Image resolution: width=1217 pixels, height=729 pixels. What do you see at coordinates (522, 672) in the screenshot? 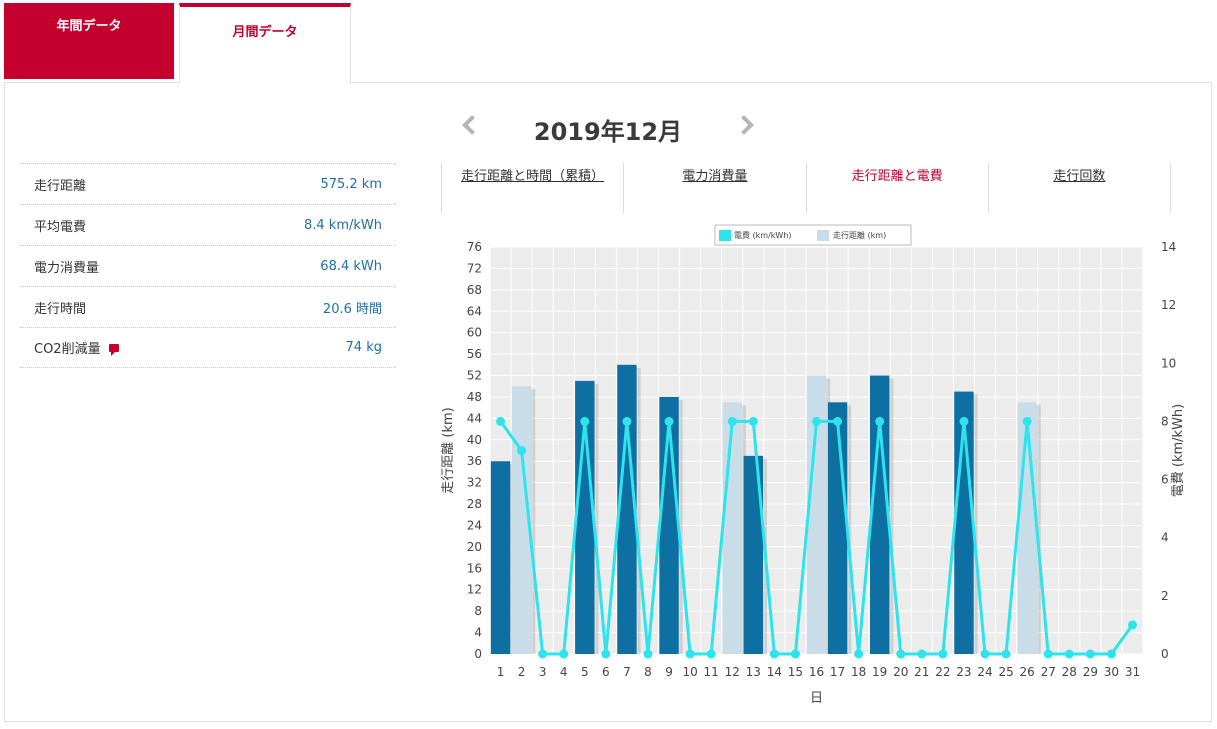
I see `x-tick-label: 2` at bounding box center [522, 672].